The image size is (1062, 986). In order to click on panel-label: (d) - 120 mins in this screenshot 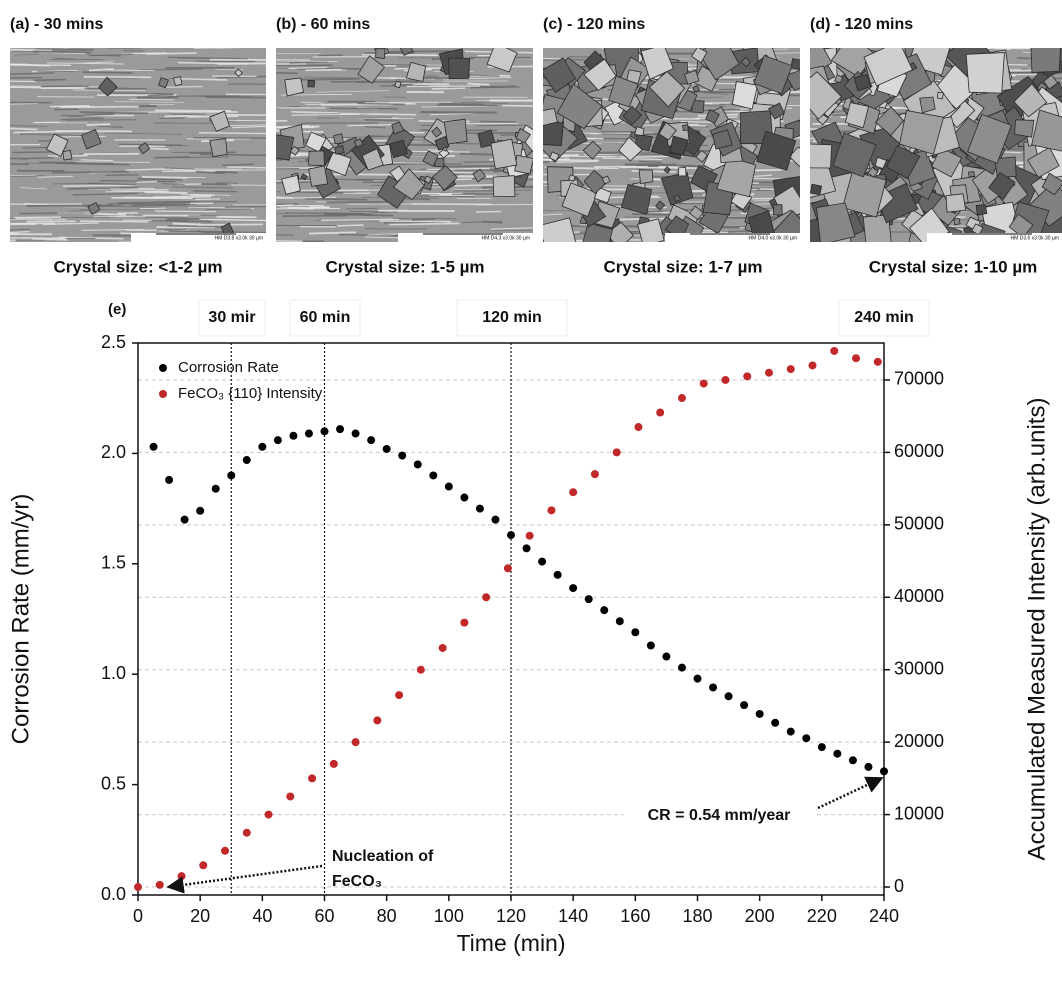, I will do `click(861, 24)`.